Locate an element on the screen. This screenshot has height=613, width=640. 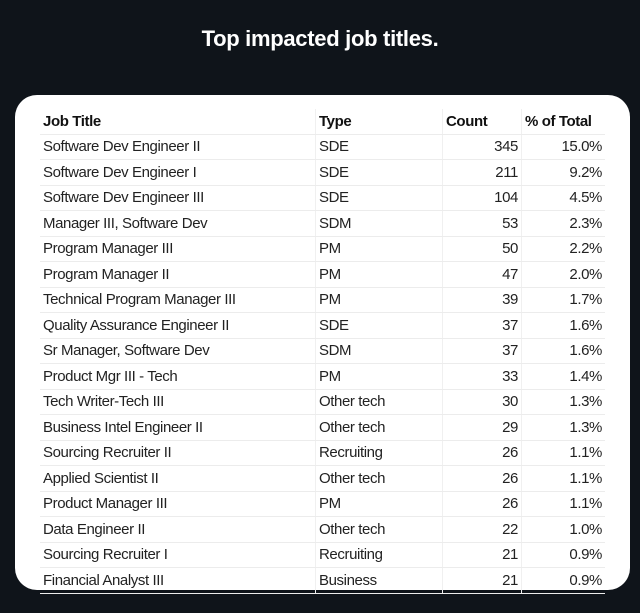
job-title-cell: Product Mgr III - Tech is located at coordinates (178, 376).